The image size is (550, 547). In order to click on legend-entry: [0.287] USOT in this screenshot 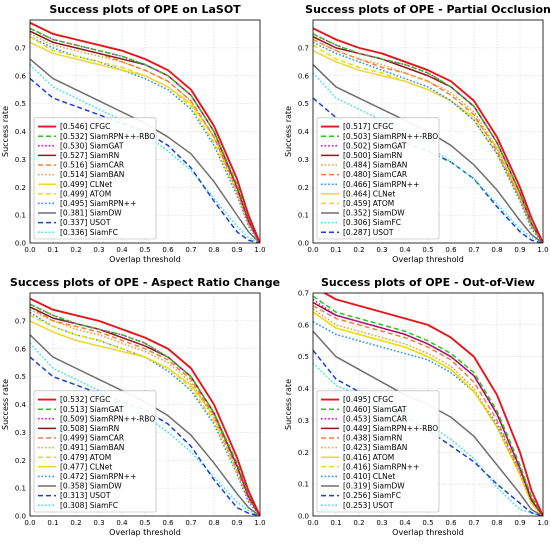, I will do `click(368, 232)`.